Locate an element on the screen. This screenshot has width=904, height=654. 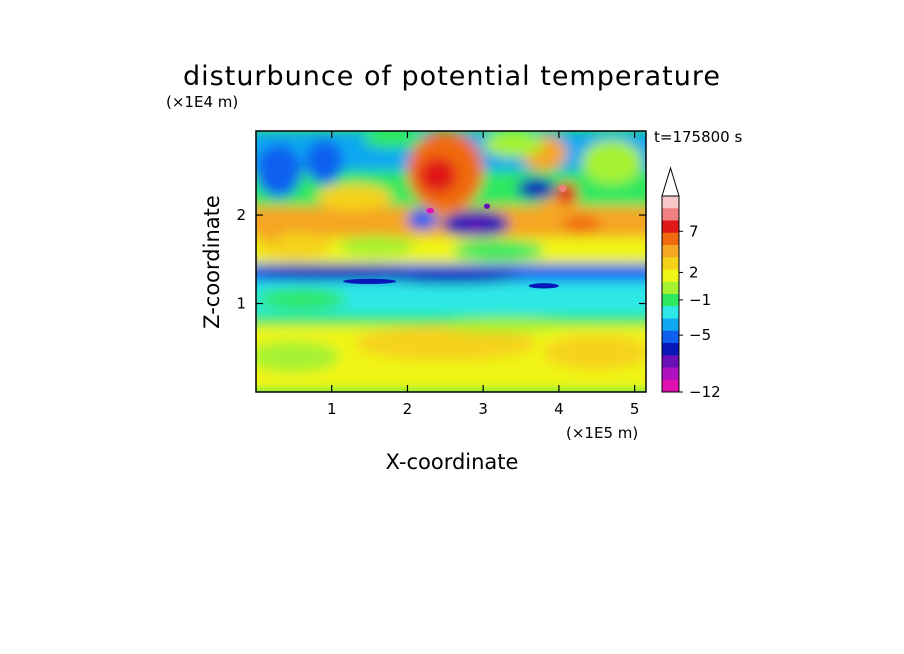
colorbar-label: 7 is located at coordinates (694, 231).